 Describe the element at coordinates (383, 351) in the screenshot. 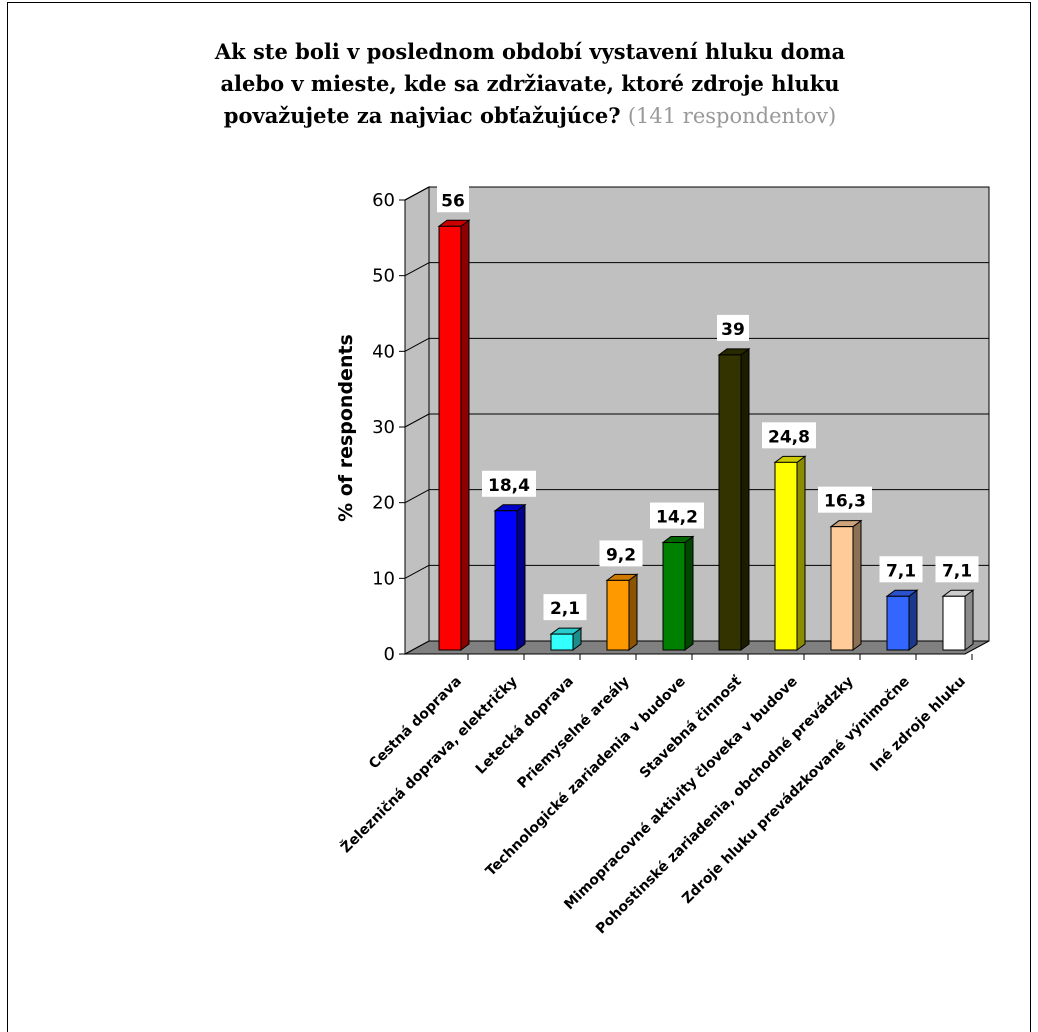

I see `y-tick-label: 40` at that location.